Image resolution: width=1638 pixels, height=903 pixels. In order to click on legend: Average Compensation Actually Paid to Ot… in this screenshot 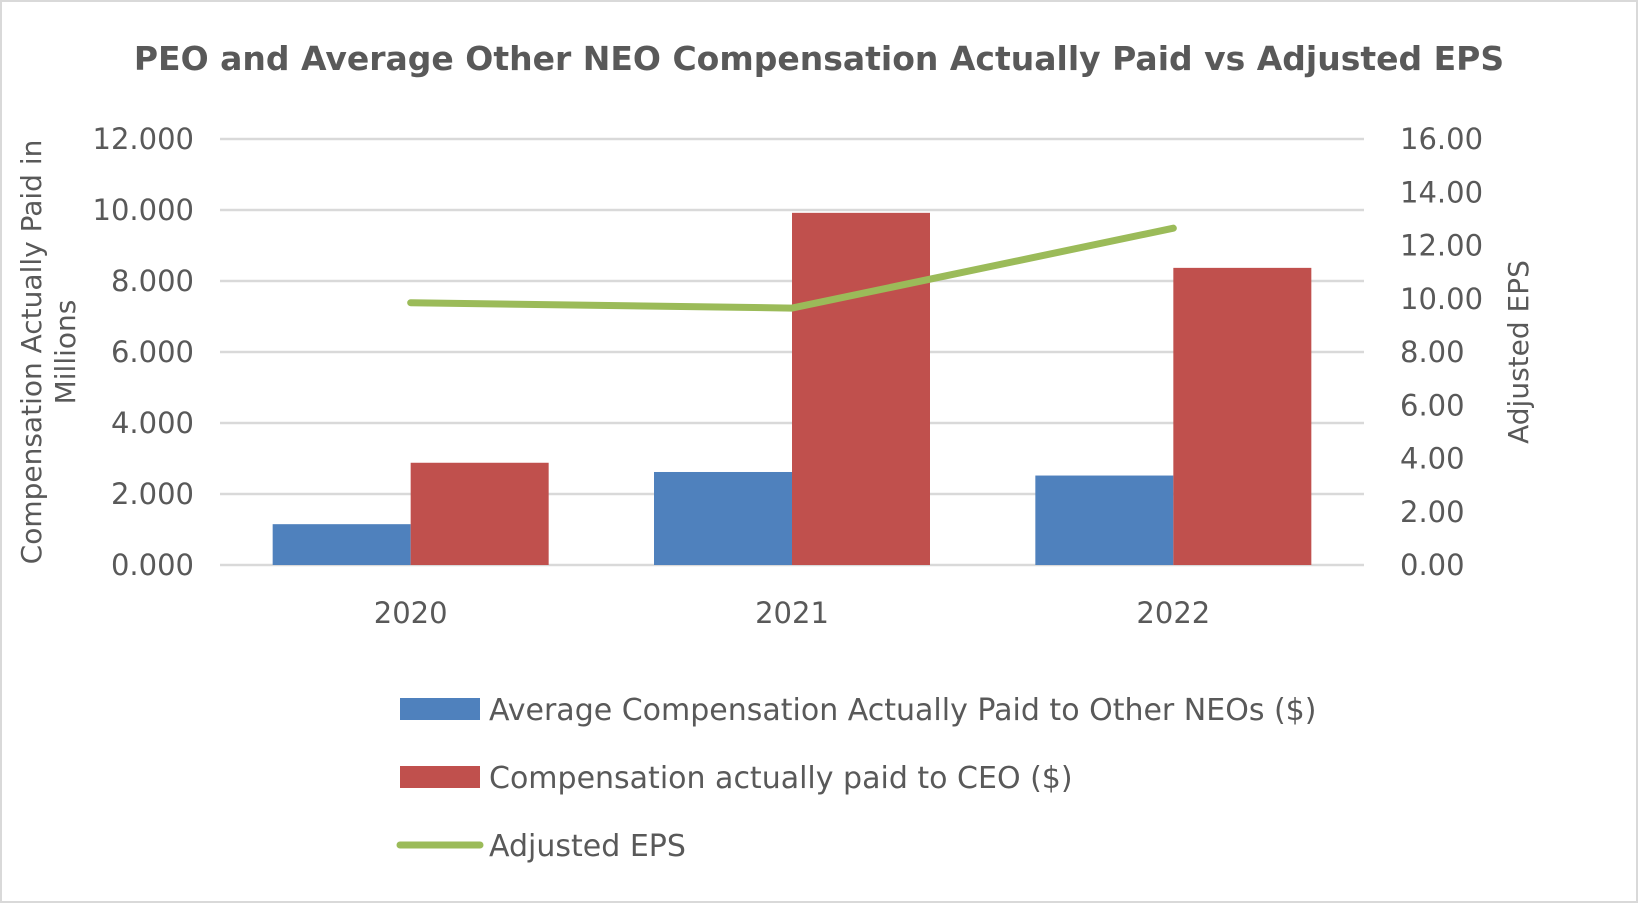, I will do `click(856, 778)`.